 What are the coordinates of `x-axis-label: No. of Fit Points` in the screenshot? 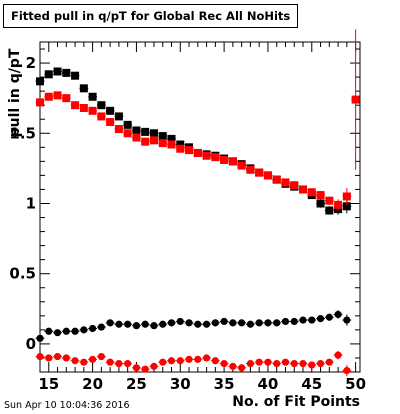 It's located at (296, 402).